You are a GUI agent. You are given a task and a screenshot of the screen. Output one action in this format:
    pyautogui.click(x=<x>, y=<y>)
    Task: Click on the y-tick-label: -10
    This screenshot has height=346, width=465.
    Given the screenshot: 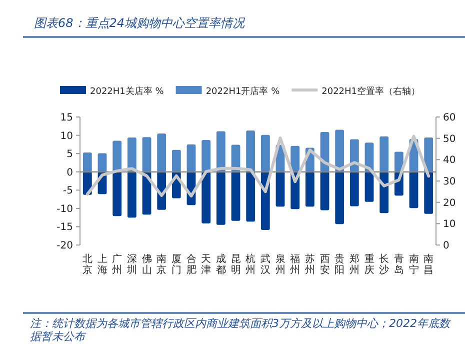 What is the action you would take?
    pyautogui.click(x=64, y=209)
    